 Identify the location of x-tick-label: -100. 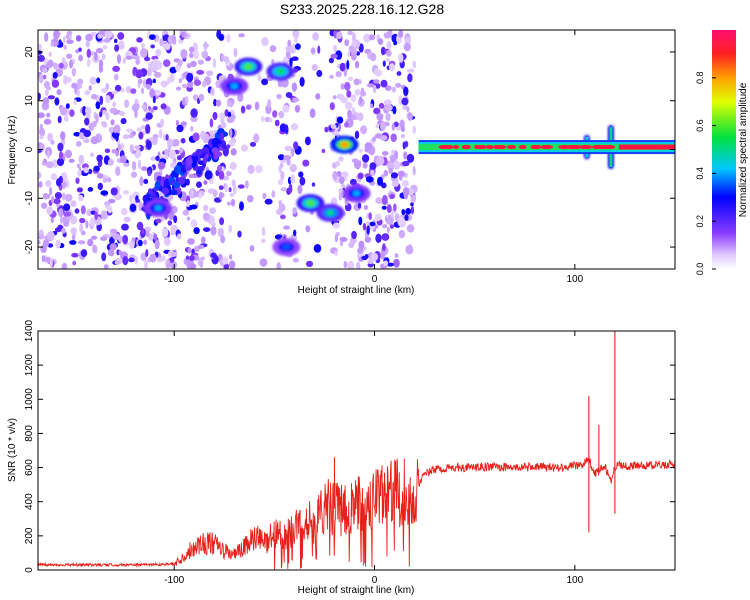
(174, 580).